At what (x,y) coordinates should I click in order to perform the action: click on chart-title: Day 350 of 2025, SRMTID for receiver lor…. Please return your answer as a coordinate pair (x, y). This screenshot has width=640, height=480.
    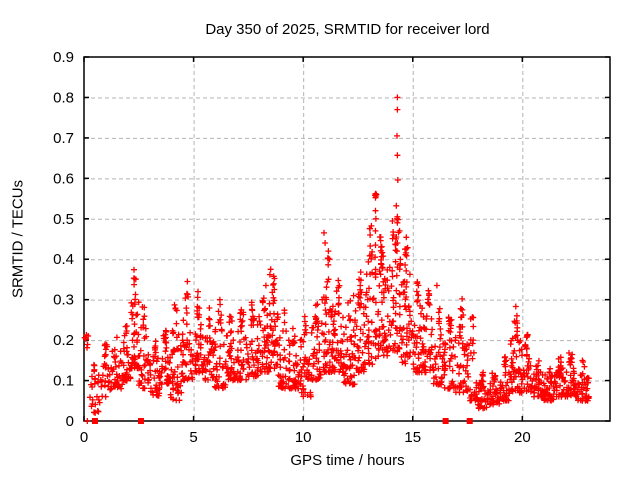
    Looking at the image, I should click on (347, 29).